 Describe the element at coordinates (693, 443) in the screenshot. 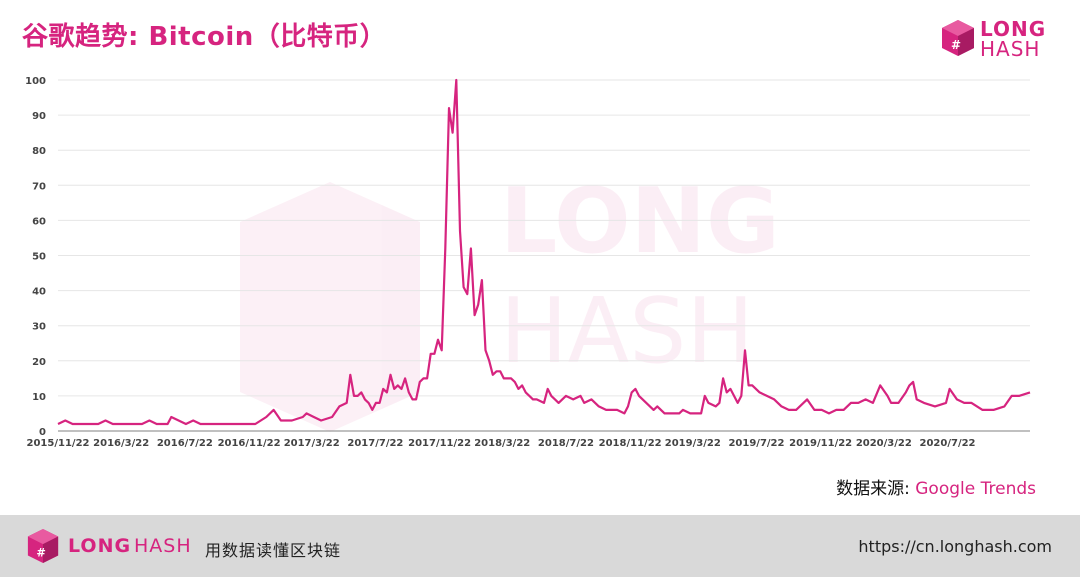

I see `x-tick-label: 2019/3/22` at that location.